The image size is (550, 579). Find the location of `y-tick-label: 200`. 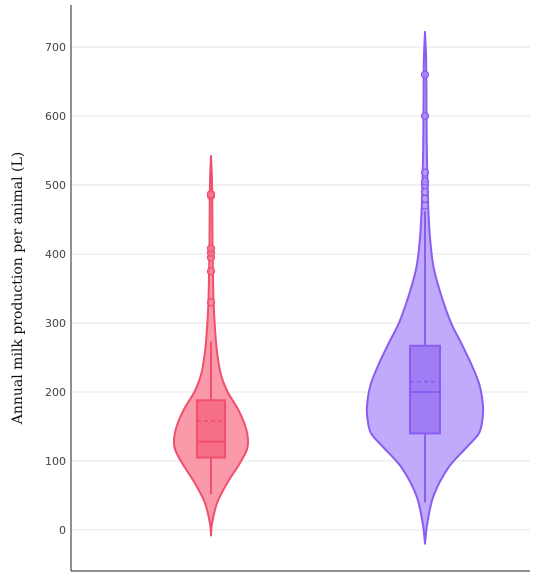

y-tick-label: 200 is located at coordinates (55, 392).